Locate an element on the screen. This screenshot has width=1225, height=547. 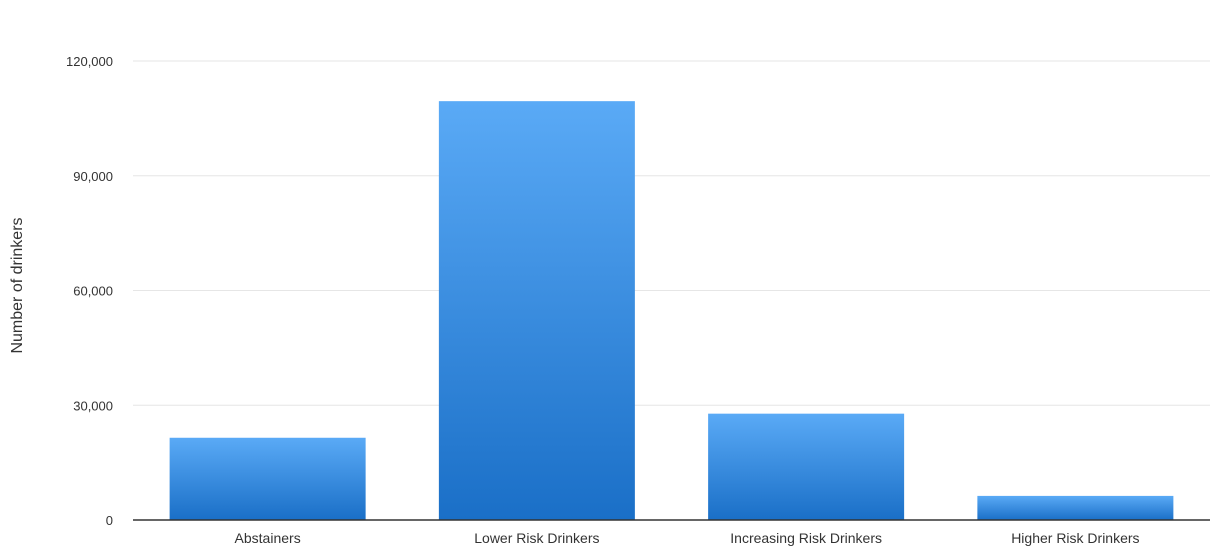
bar-higher-risk-drinkers is located at coordinates (1075, 507).